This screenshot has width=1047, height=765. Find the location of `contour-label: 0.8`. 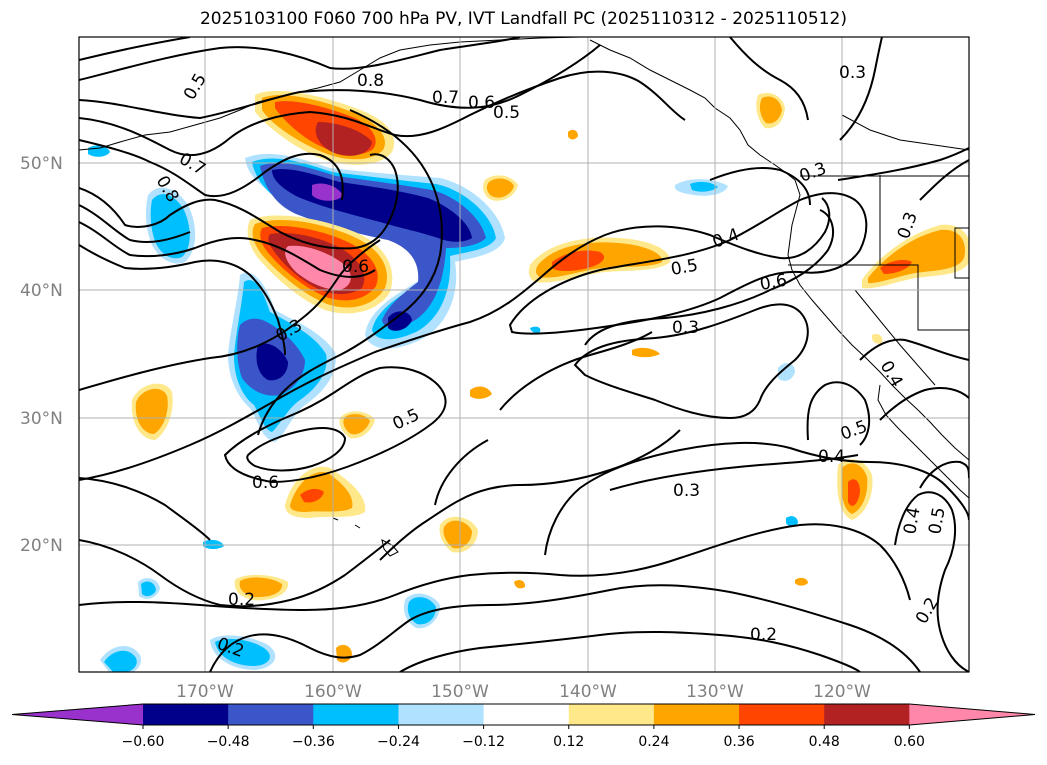

contour-label: 0.8 is located at coordinates (370, 81).